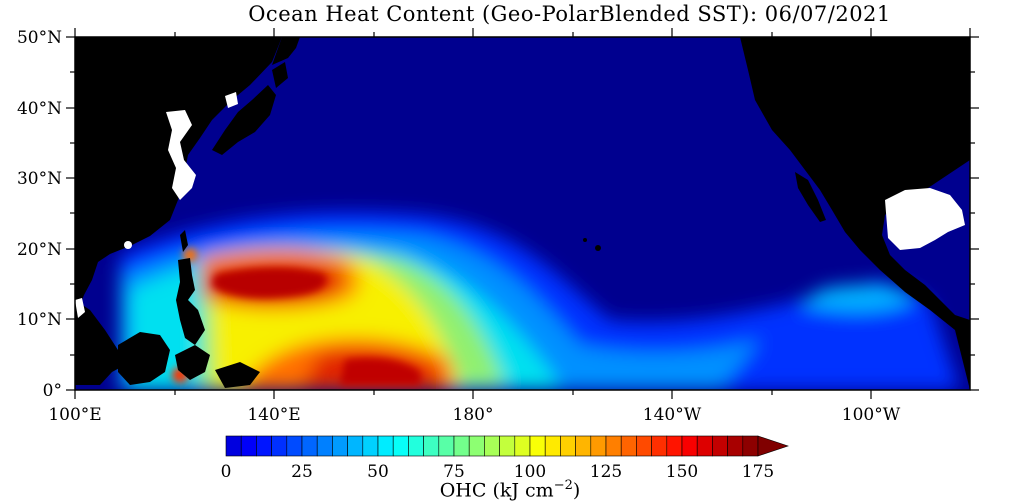 The height and width of the screenshot is (504, 1009). What do you see at coordinates (39, 179) in the screenshot?
I see `lat-label: 30°N` at bounding box center [39, 179].